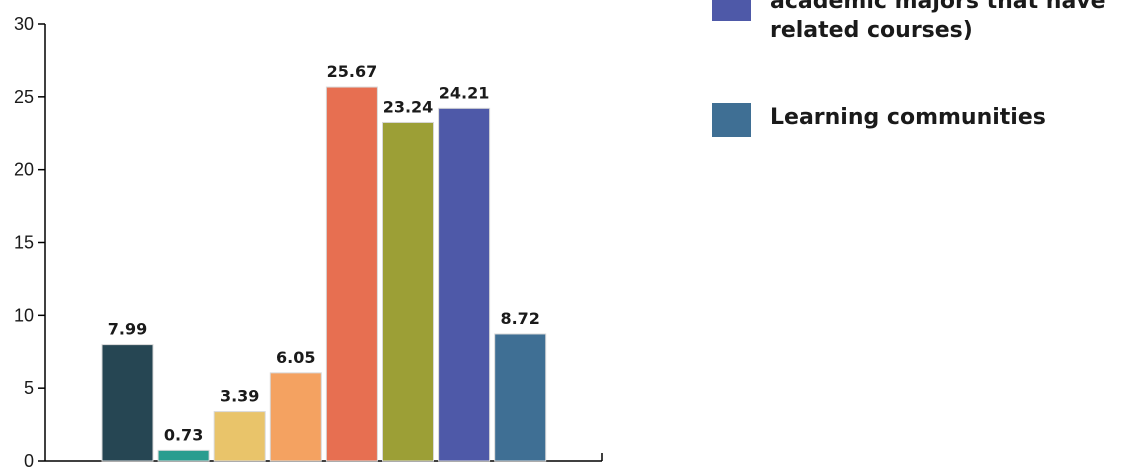 The image size is (1135, 467). Describe the element at coordinates (24, 170) in the screenshot. I see `y-tick-label: 20` at that location.